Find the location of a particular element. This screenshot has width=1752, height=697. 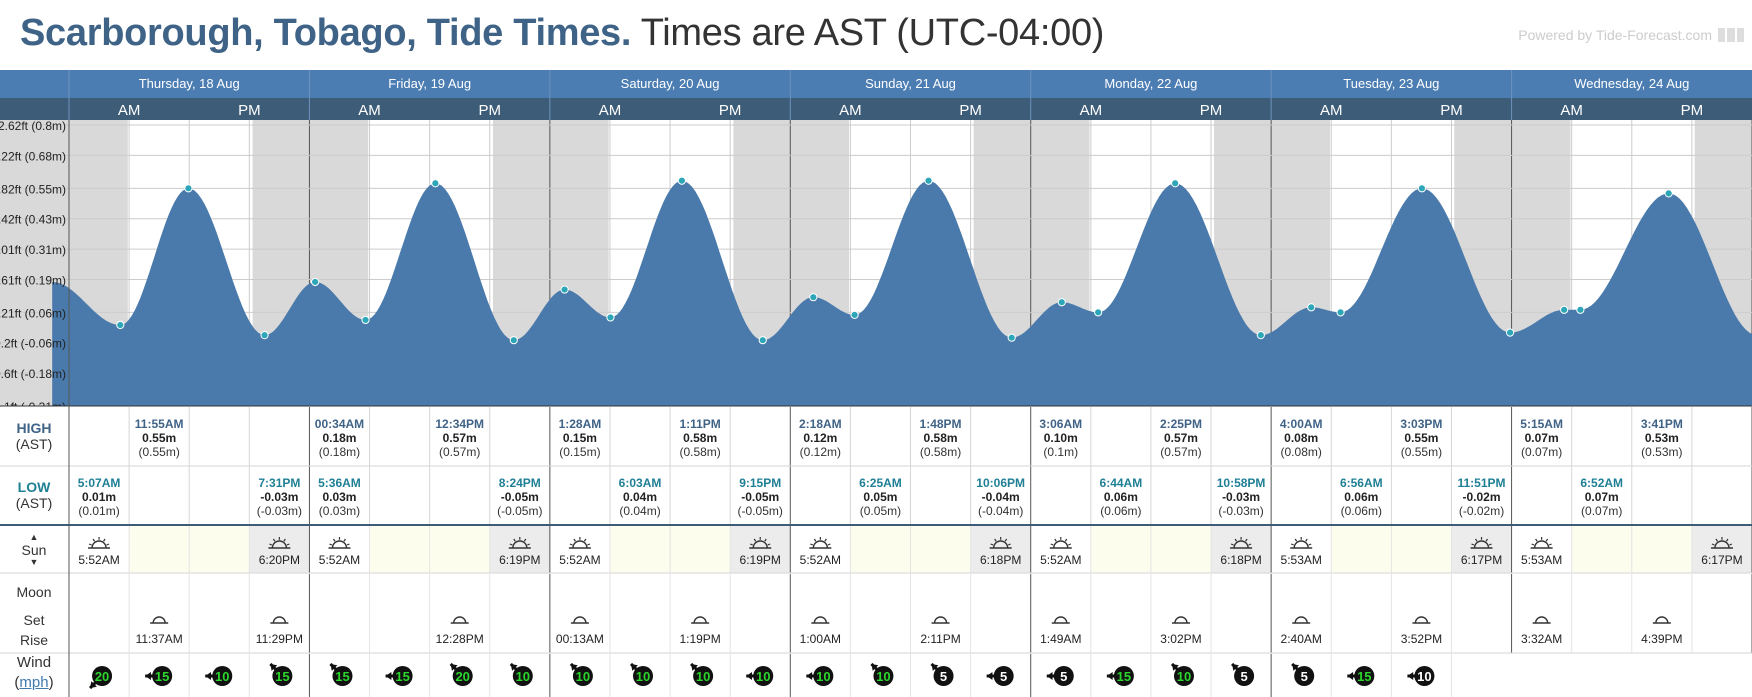

low-tide-height-m: (0.07m) is located at coordinates (1601, 511).